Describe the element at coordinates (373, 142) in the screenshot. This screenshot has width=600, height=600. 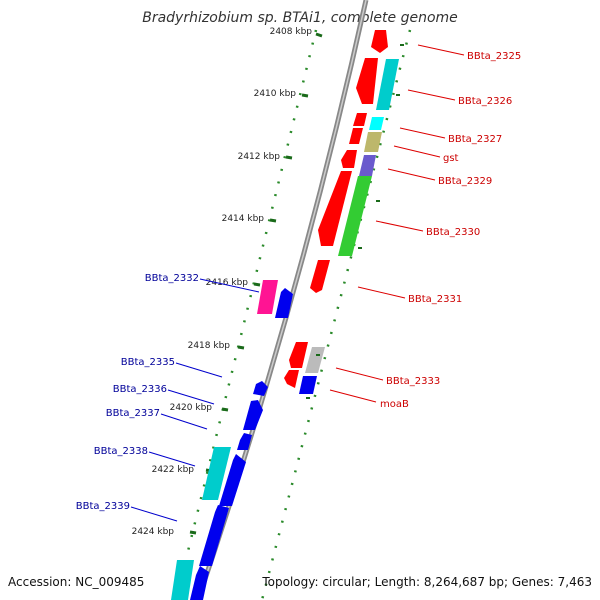
I see `gene-gst` at that location.